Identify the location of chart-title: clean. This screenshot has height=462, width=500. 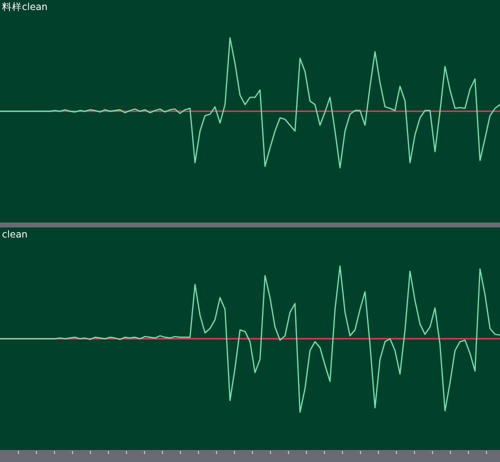
(15, 235).